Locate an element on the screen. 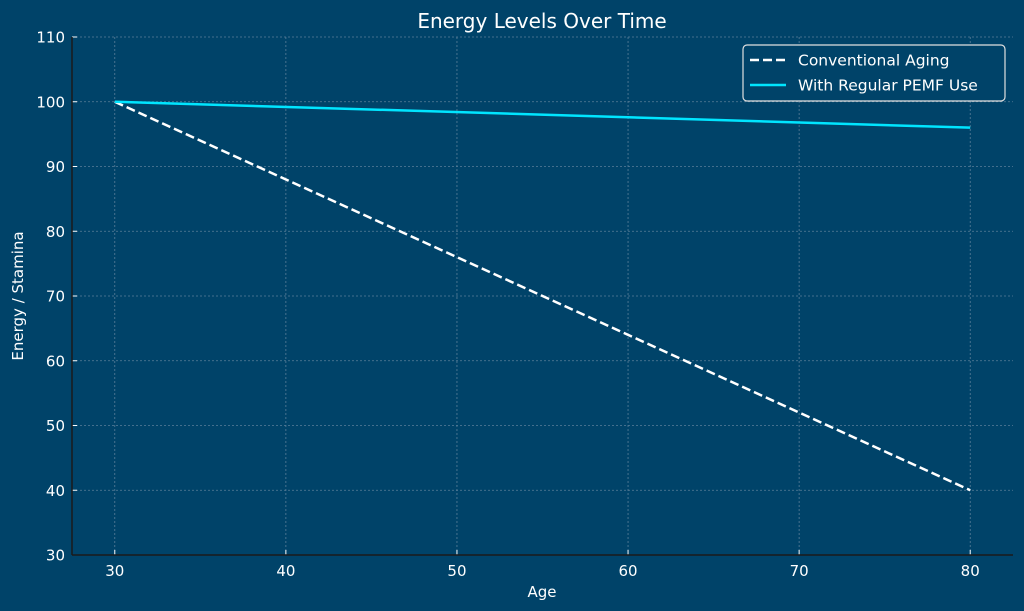 Image resolution: width=1024 pixels, height=611 pixels. y-tick-label: 30 is located at coordinates (55, 556).